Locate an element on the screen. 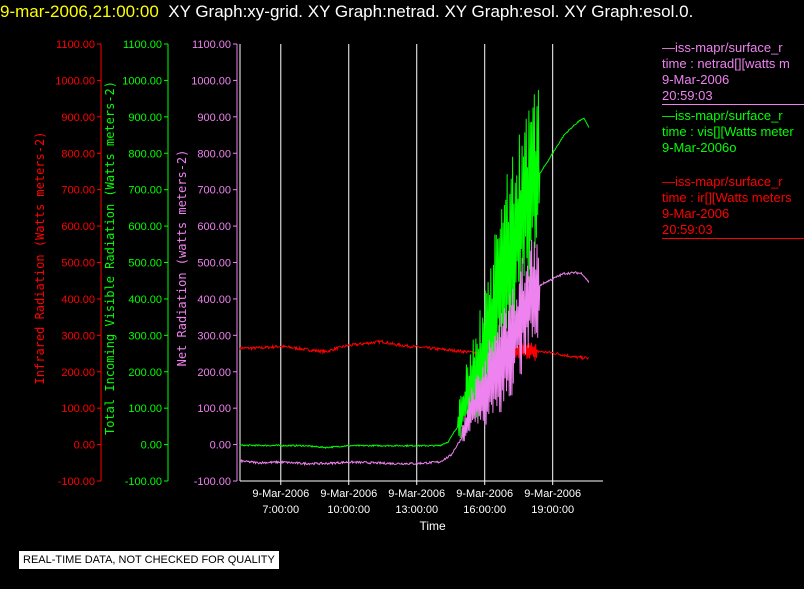 The height and width of the screenshot is (589, 804). legend-green-line3: 9-Mar-2006o is located at coordinates (699, 147).